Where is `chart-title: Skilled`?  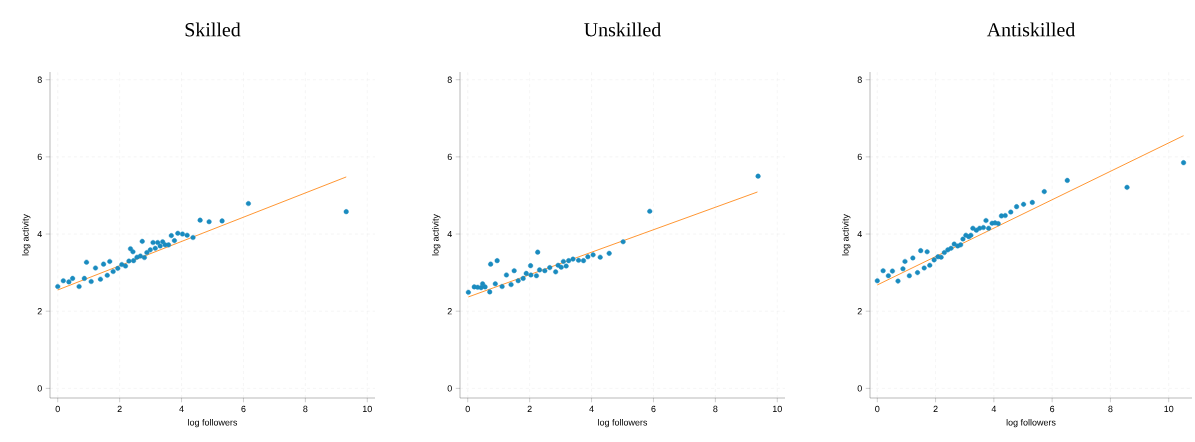 chart-title: Skilled is located at coordinates (213, 29).